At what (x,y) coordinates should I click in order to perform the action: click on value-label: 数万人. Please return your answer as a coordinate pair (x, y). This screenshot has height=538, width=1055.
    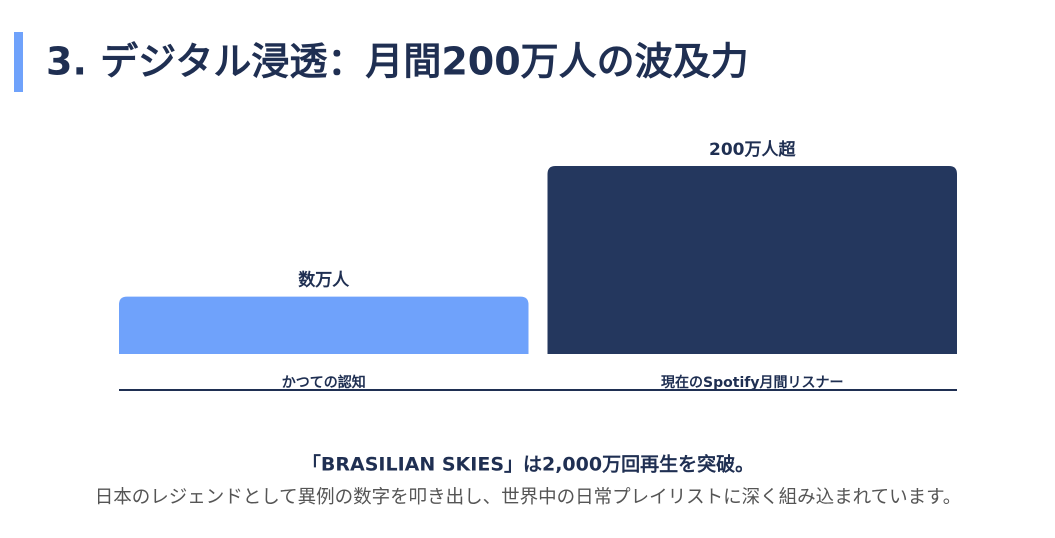
    Looking at the image, I should click on (324, 280).